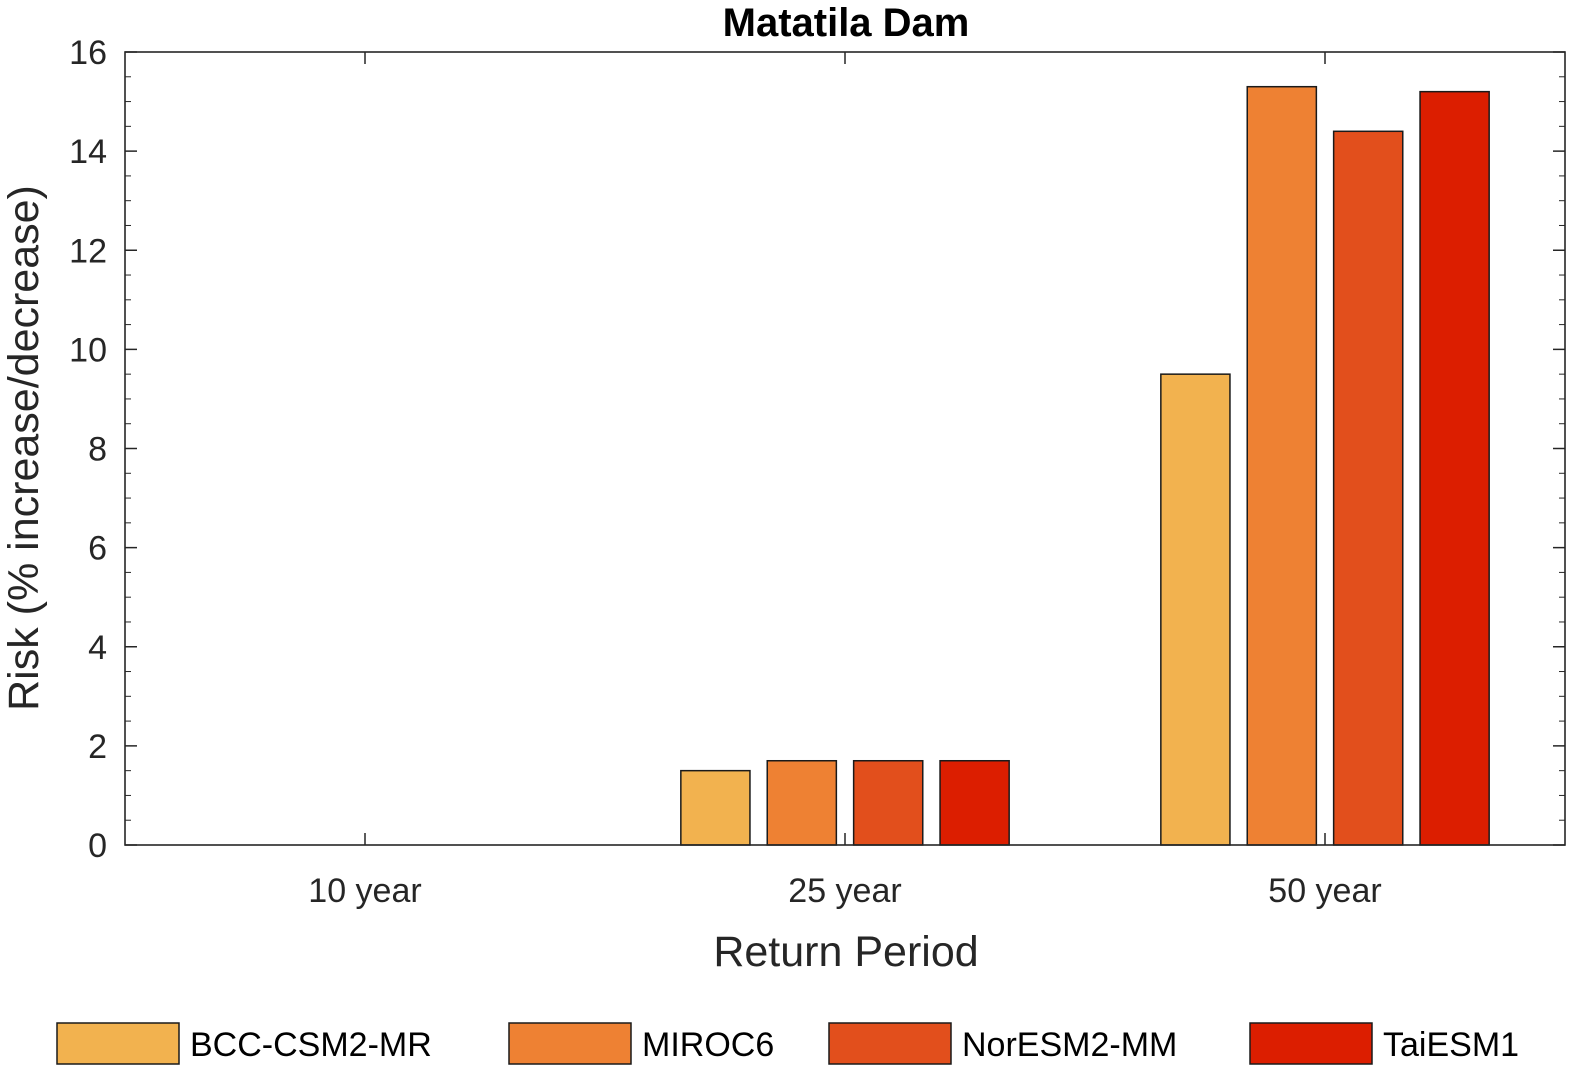  Describe the element at coordinates (88, 152) in the screenshot. I see `y-tick-label: 14` at that location.